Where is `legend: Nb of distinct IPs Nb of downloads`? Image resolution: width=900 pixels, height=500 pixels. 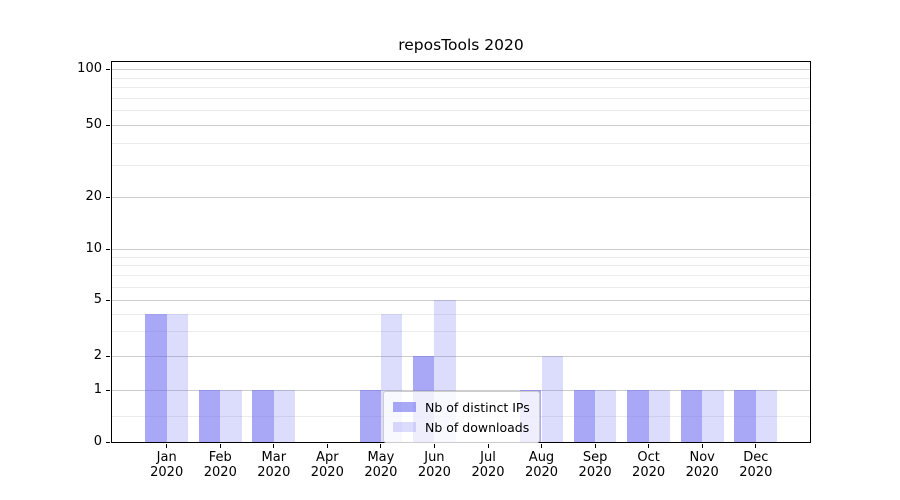 legend: Nb of distinct IPs Nb of downloads is located at coordinates (461, 417).